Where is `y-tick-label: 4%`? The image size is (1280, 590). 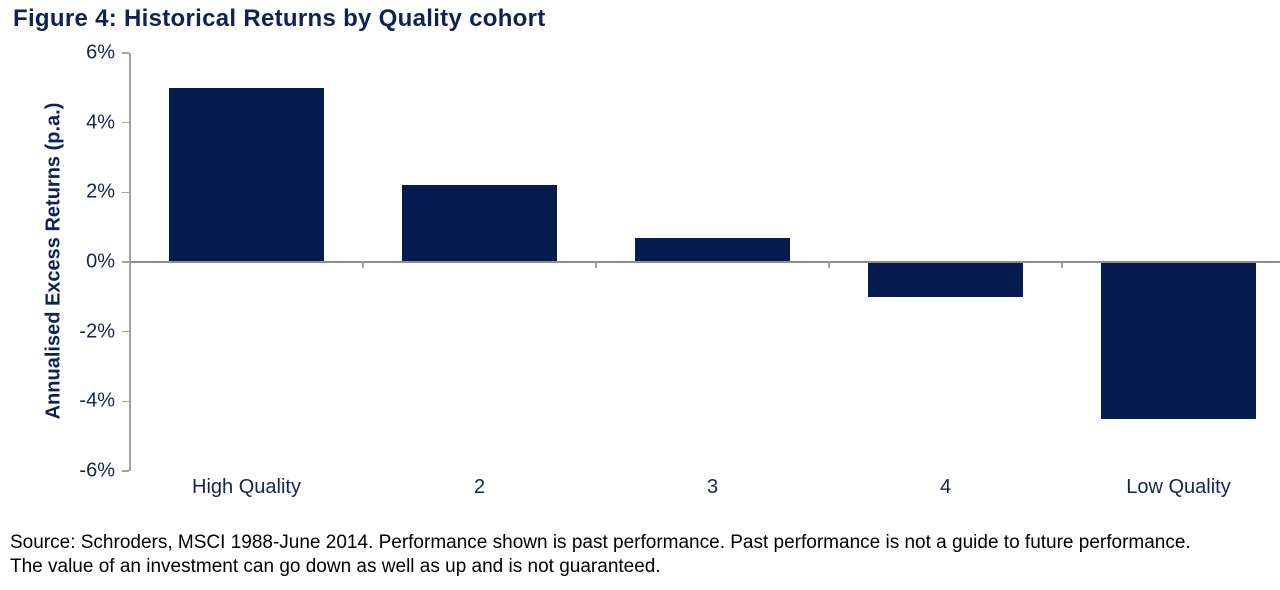 y-tick-label: 4% is located at coordinates (100, 122).